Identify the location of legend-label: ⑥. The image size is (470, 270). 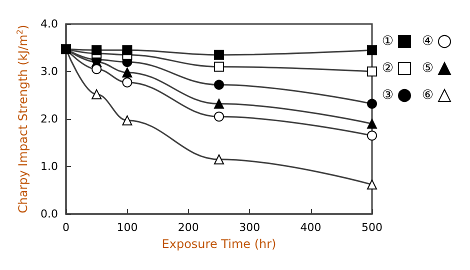
(428, 95).